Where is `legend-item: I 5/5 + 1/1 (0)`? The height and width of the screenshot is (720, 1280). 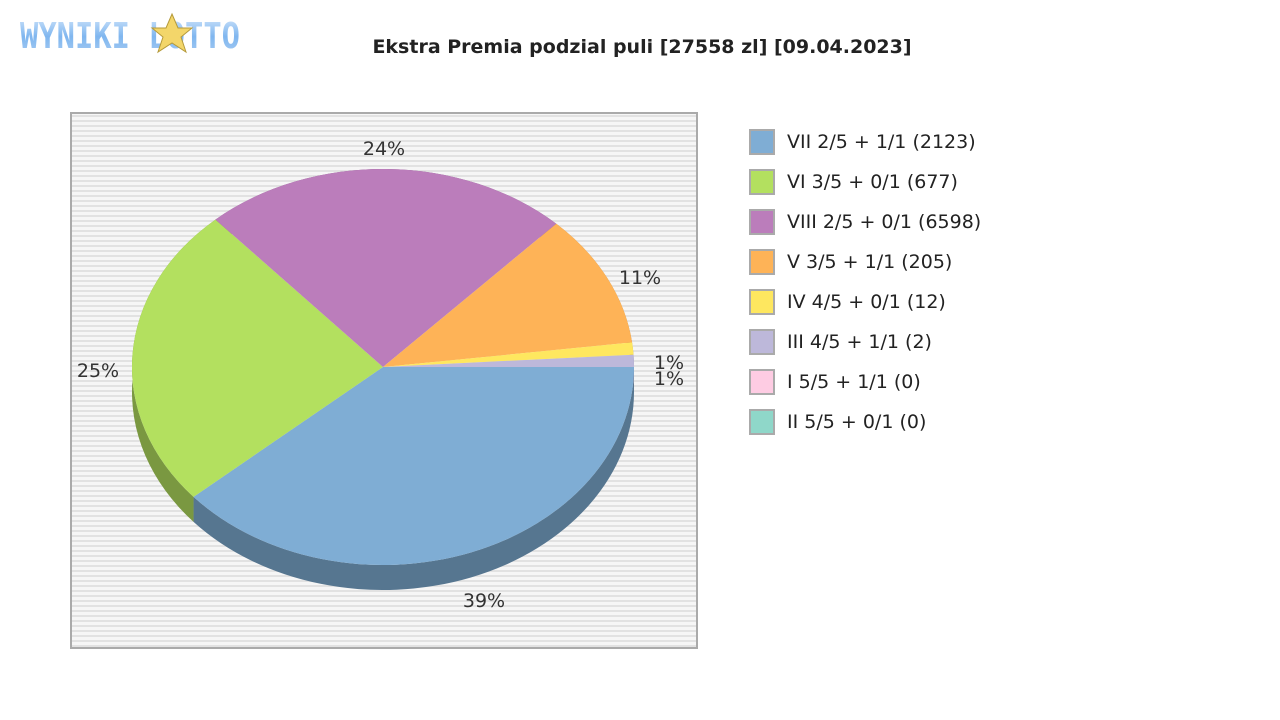
legend-item: I 5/5 + 1/1 (0) is located at coordinates (865, 382).